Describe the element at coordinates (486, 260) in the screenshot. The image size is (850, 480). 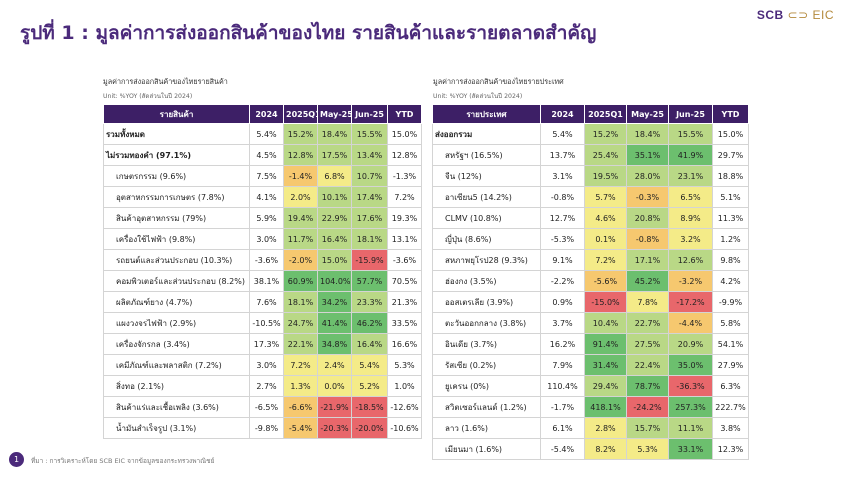
I see `row-label: สหภาพยุโรป28 (9.3%)` at that location.